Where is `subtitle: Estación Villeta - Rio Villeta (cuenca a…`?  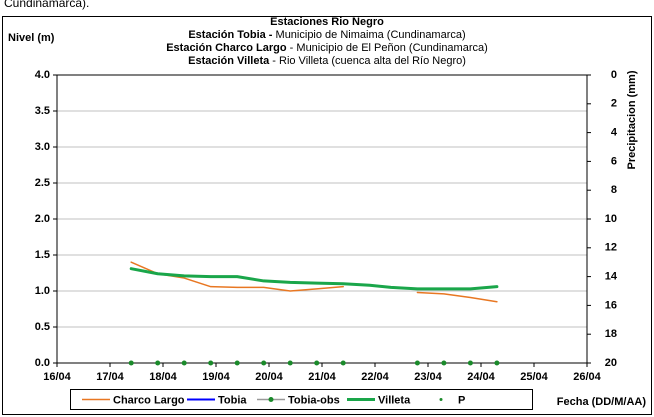 subtitle: Estación Villeta - Rio Villeta (cuenca a… is located at coordinates (327, 61).